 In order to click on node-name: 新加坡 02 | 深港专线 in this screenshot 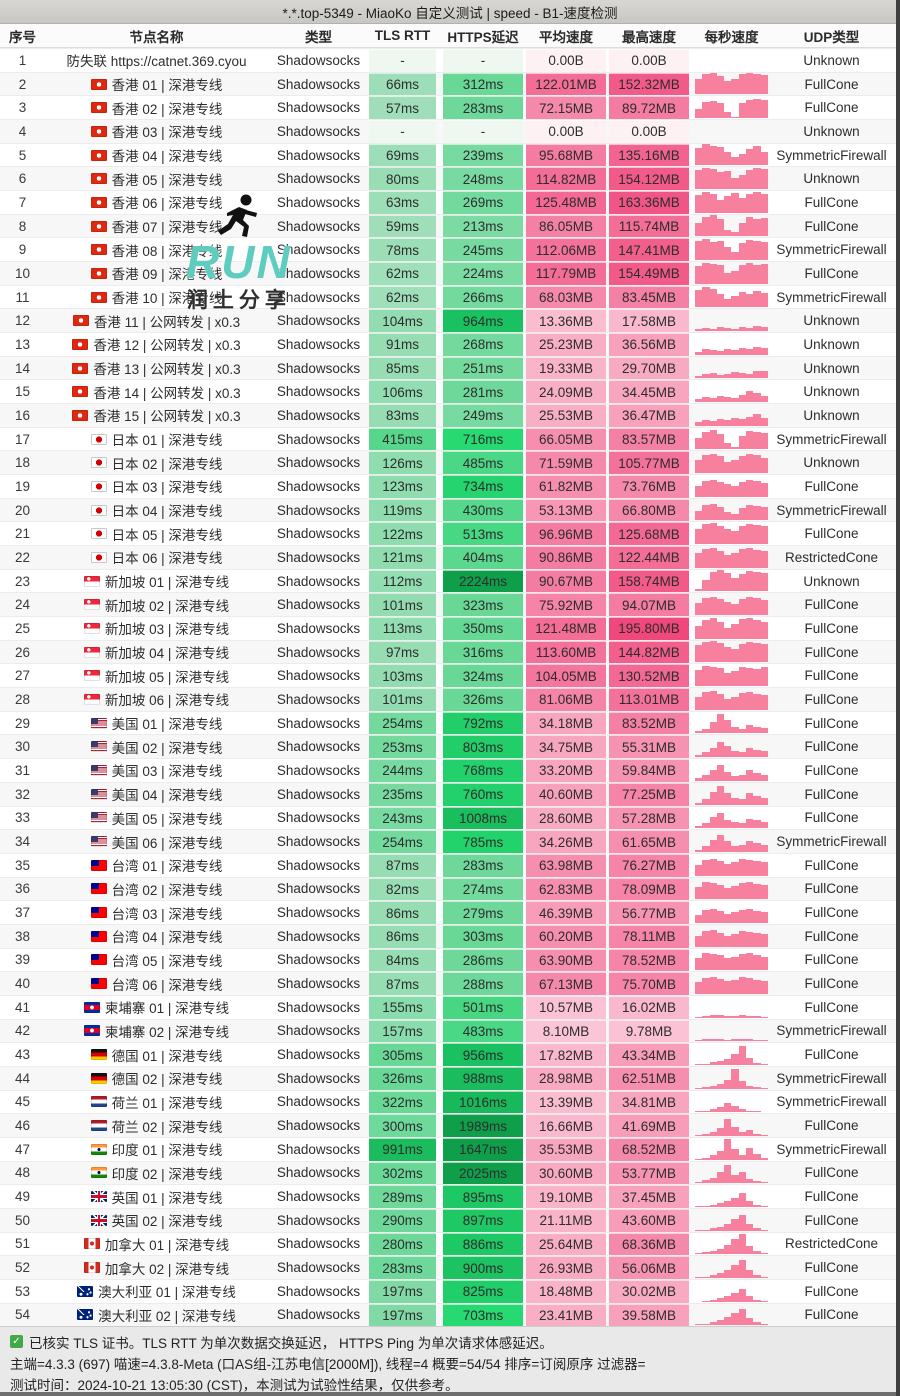, I will do `click(167, 606)`.